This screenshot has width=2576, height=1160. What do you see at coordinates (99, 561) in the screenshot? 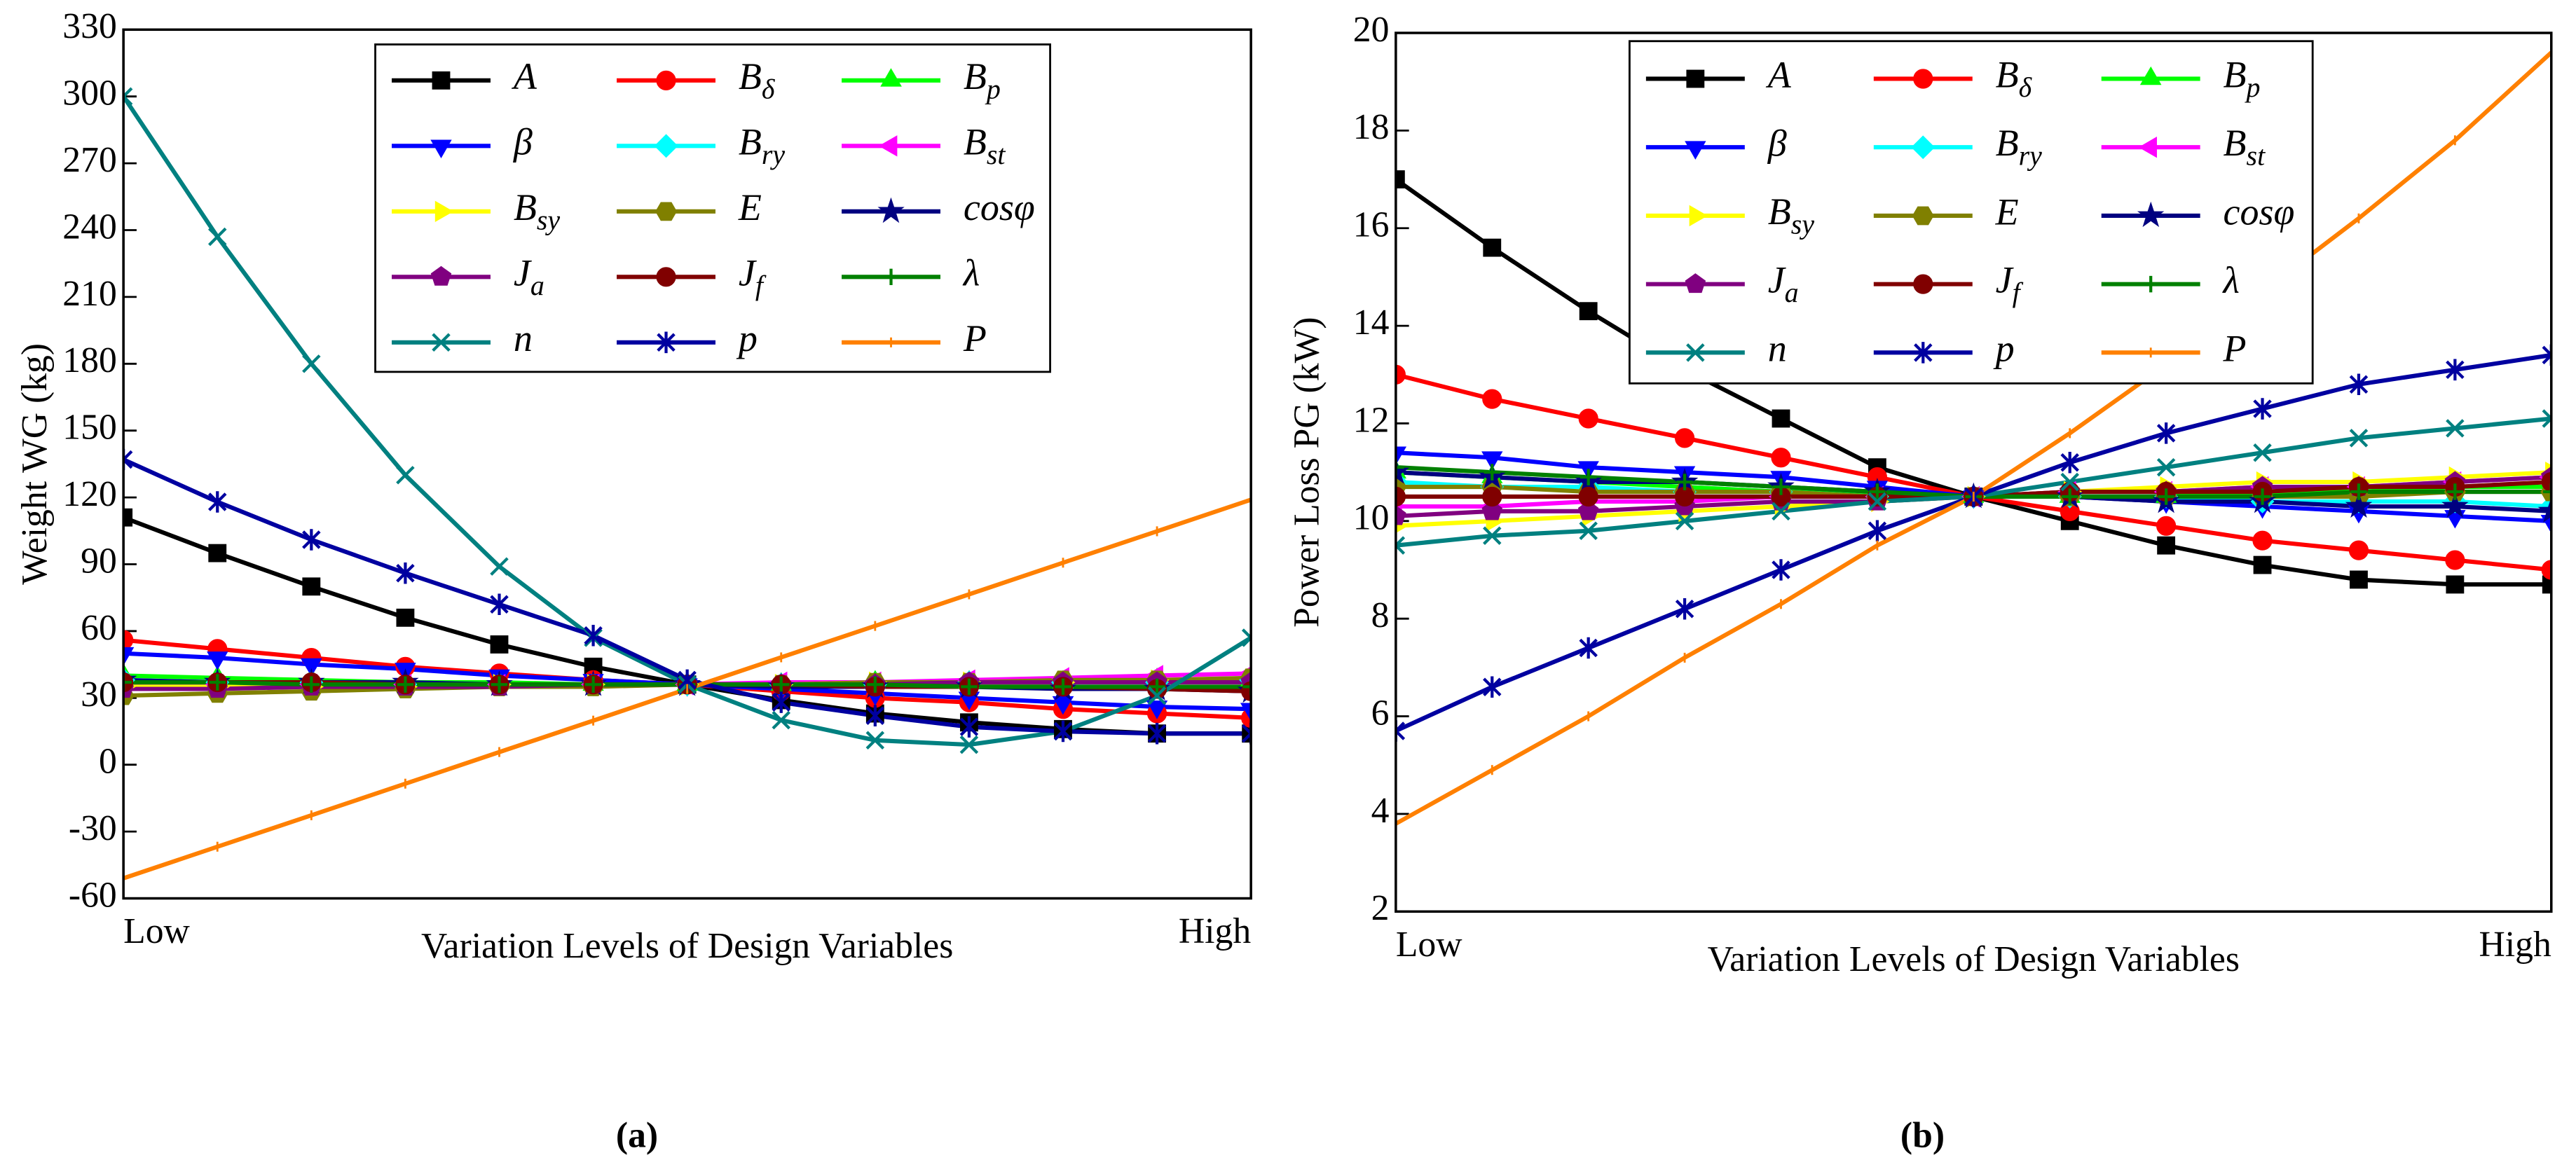
I see `y-tick-label: 90` at bounding box center [99, 561].